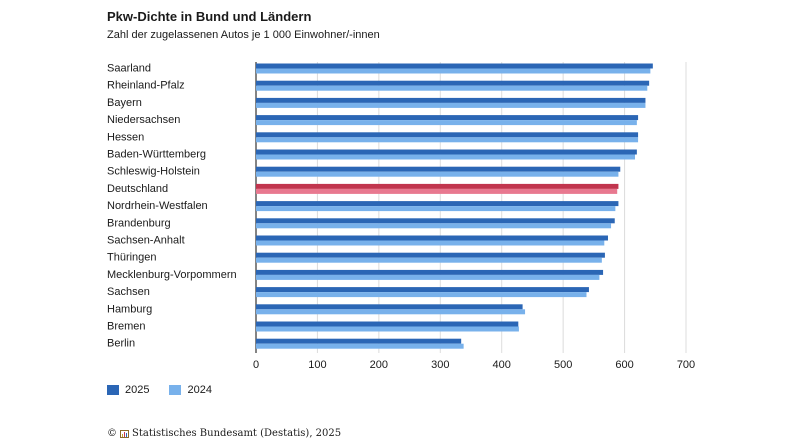  I want to click on legend-label-2024: 2024, so click(199, 390).